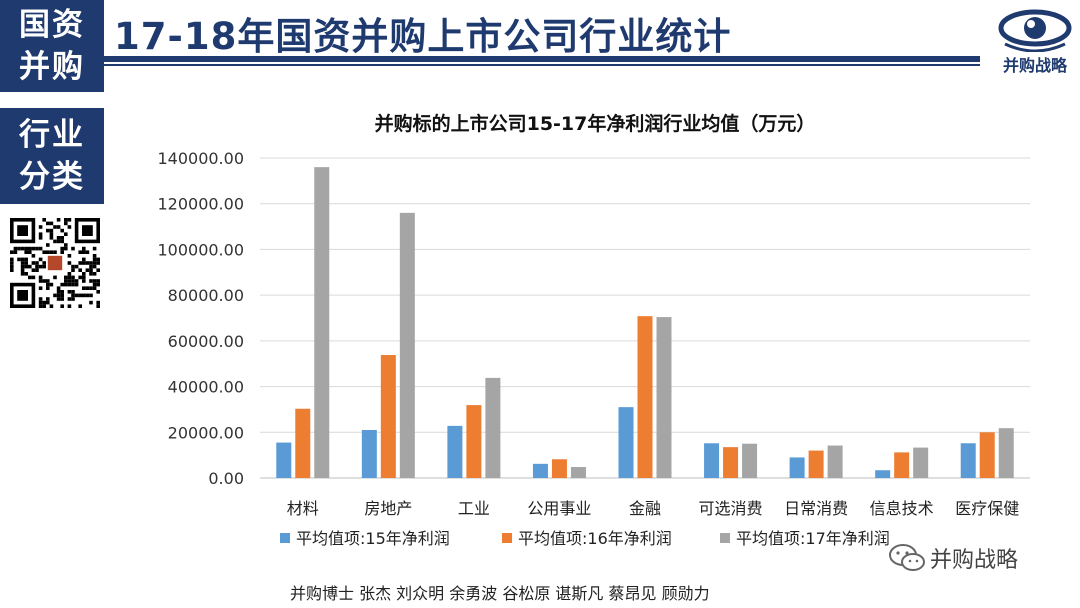 The width and height of the screenshot is (1080, 608). Describe the element at coordinates (907, 557) in the screenshot. I see `wechat-icon` at that location.